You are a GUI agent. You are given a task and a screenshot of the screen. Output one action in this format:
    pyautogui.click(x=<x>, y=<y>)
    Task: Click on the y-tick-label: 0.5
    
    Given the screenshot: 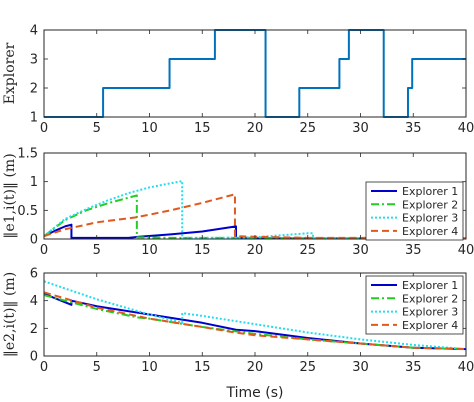 What is the action you would take?
    pyautogui.click(x=27, y=211)
    